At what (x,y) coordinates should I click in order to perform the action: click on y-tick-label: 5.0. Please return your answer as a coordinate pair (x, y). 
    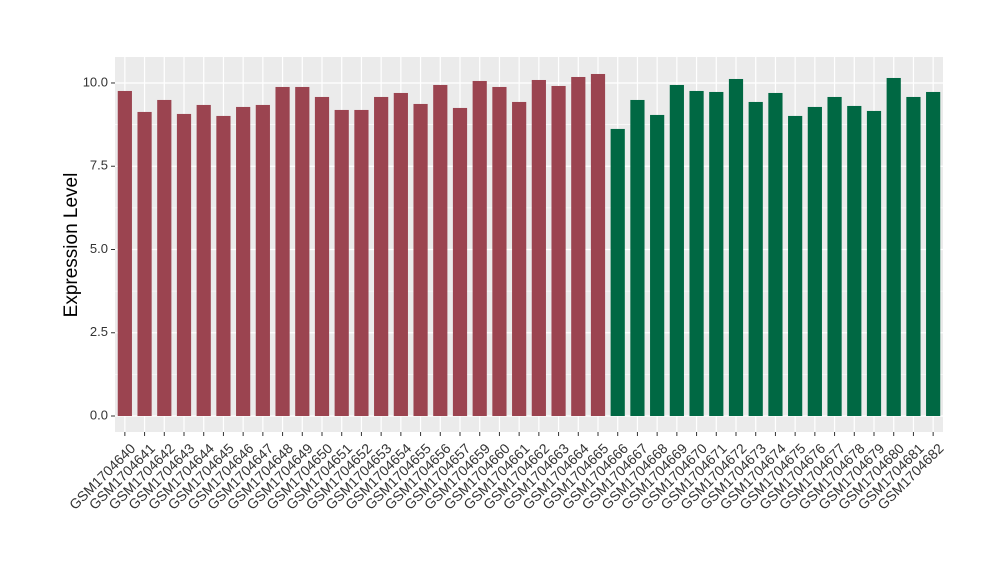
    Looking at the image, I should click on (99, 248).